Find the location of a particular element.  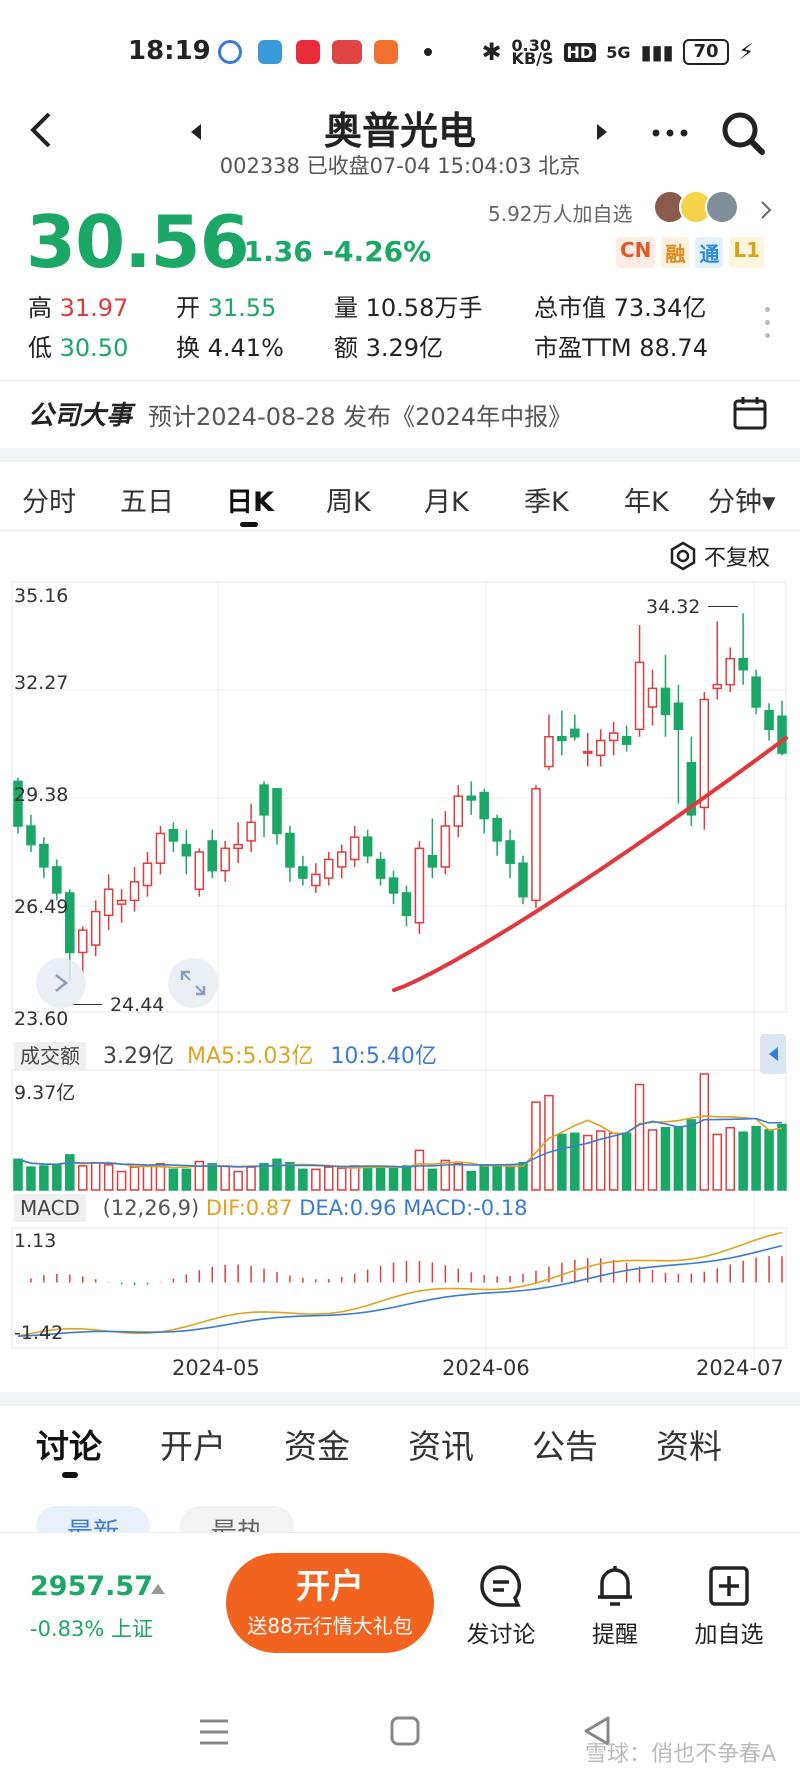

tab-funds: 资金 is located at coordinates (317, 1446).